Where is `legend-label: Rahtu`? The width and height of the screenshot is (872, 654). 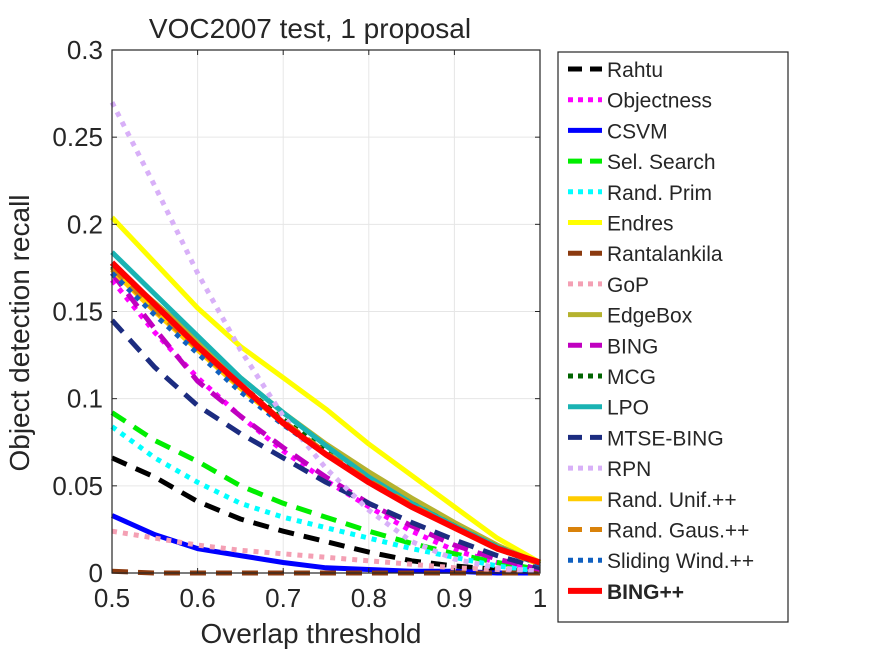 legend-label: Rahtu is located at coordinates (635, 70).